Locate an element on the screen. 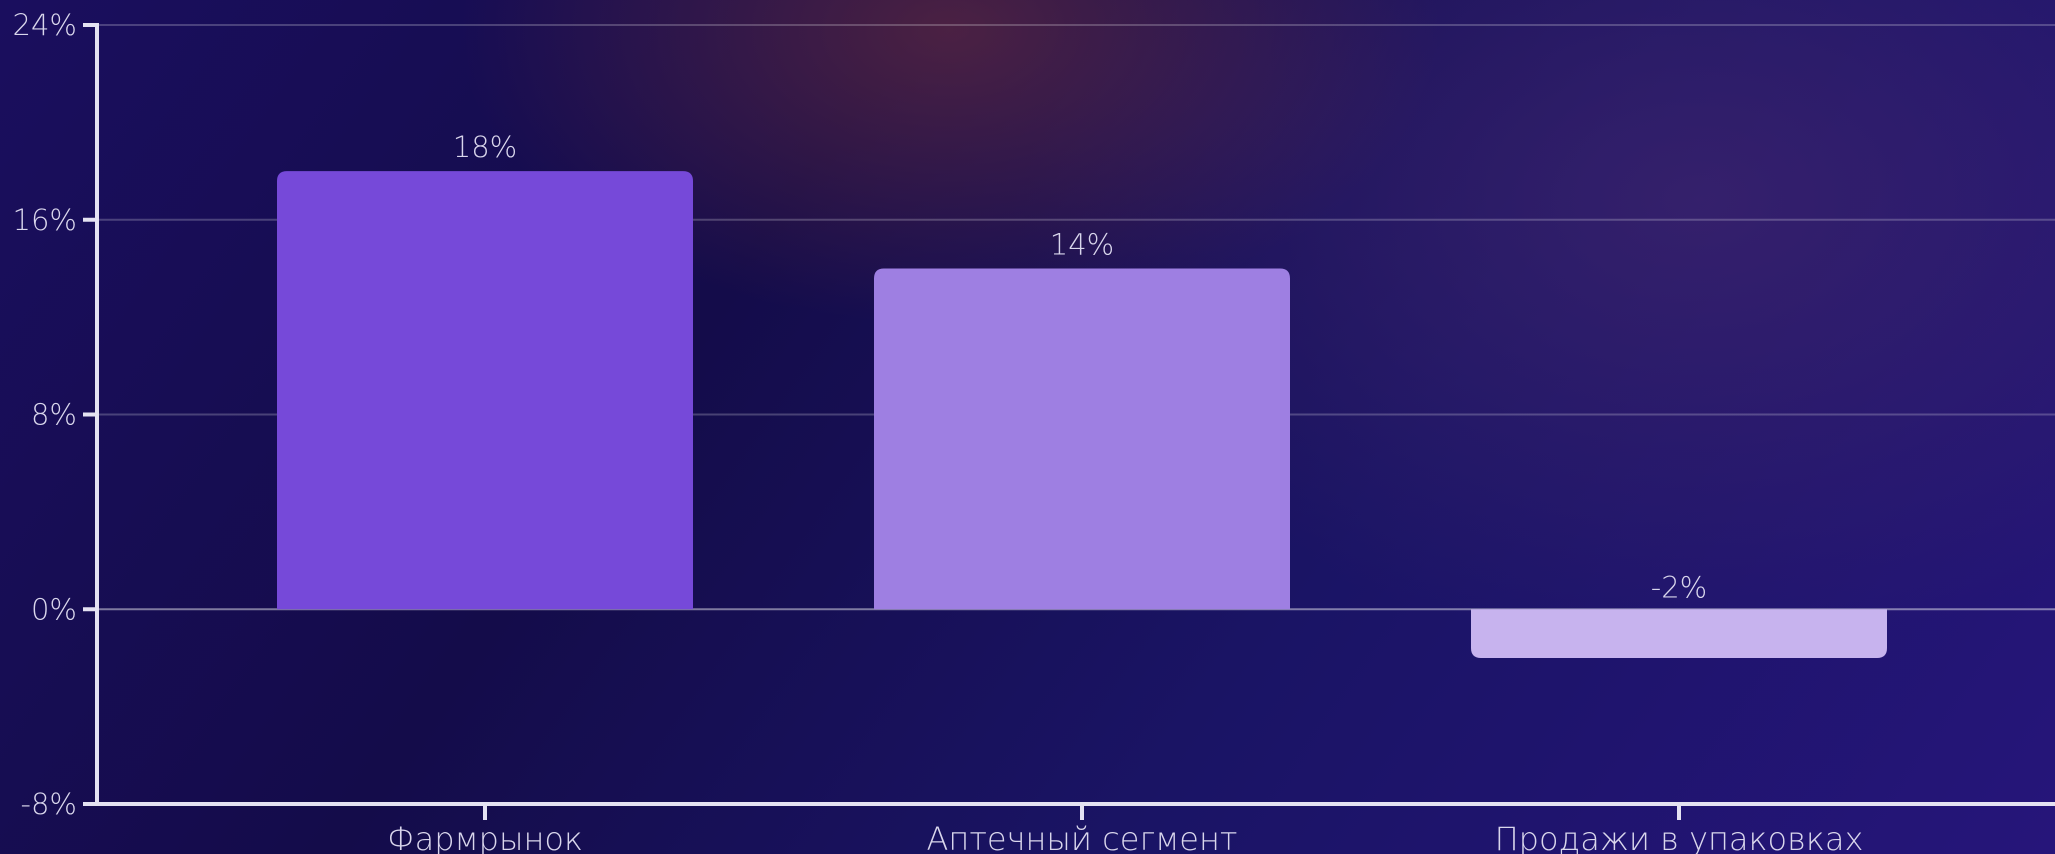 The image size is (2055, 854). data-label-3: -2% is located at coordinates (1679, 587).